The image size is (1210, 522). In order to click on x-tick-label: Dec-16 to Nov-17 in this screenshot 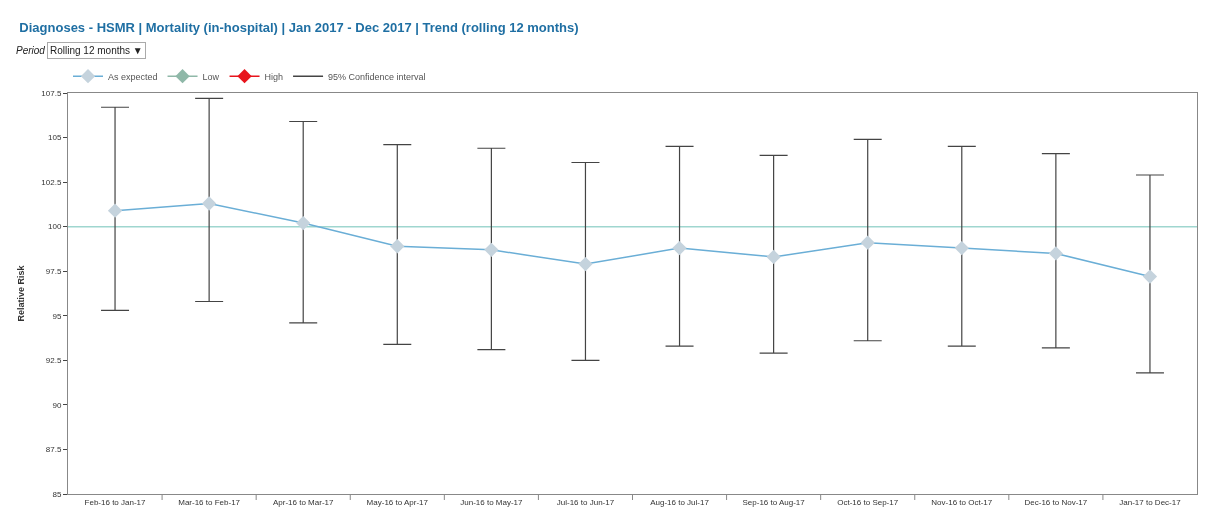, I will do `click(1056, 502)`.